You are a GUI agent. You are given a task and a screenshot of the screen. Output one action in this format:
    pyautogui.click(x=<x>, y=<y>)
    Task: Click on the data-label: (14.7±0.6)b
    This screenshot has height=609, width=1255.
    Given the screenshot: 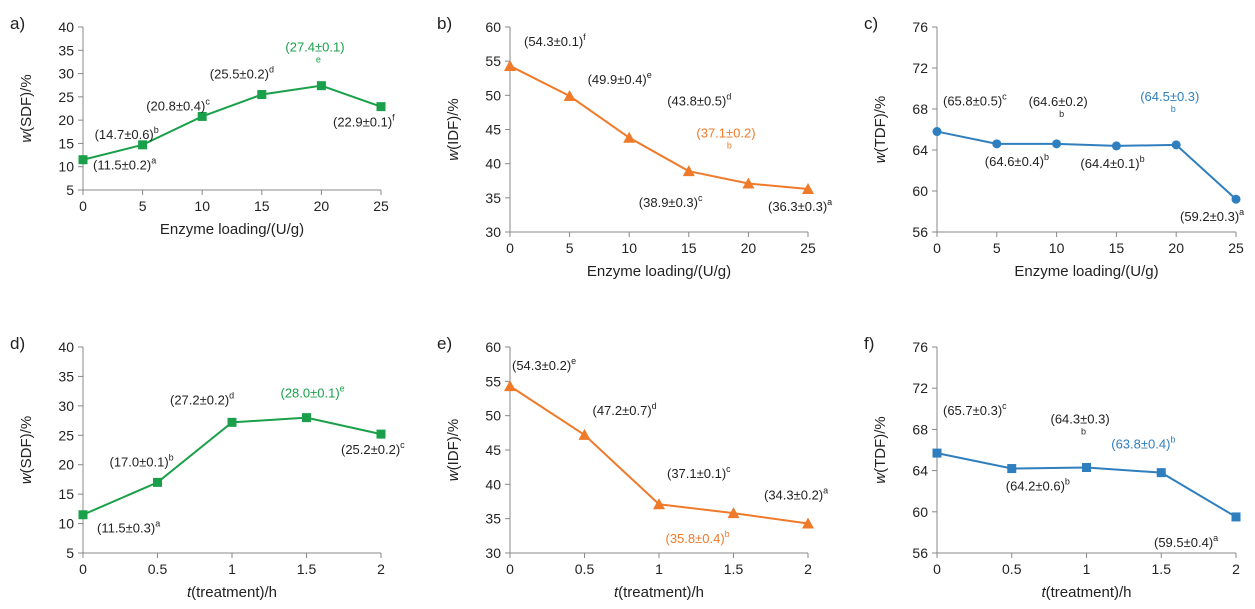 What is the action you would take?
    pyautogui.click(x=127, y=133)
    